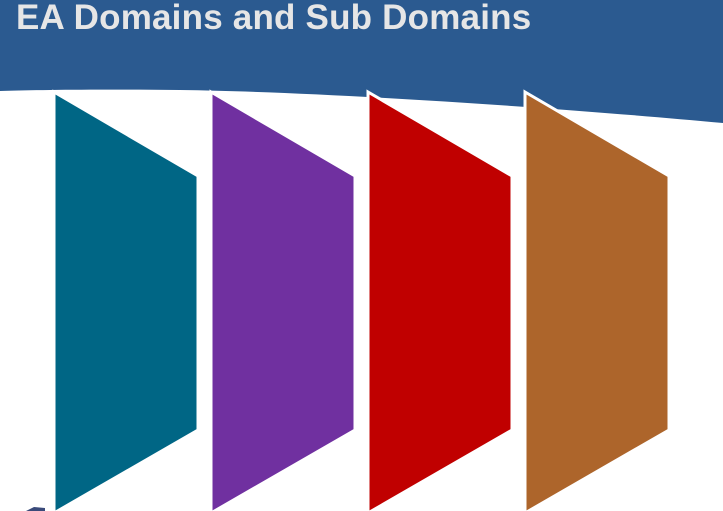 This screenshot has height=511, width=723. Describe the element at coordinates (35, 509) in the screenshot. I see `corner-ornament` at that location.